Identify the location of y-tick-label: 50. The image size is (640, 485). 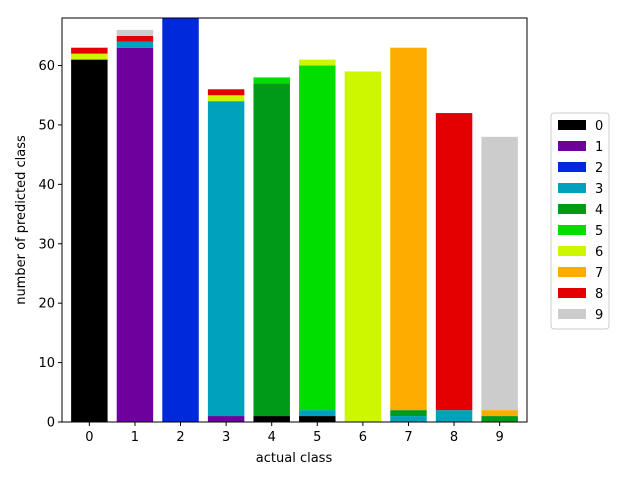
(46, 125).